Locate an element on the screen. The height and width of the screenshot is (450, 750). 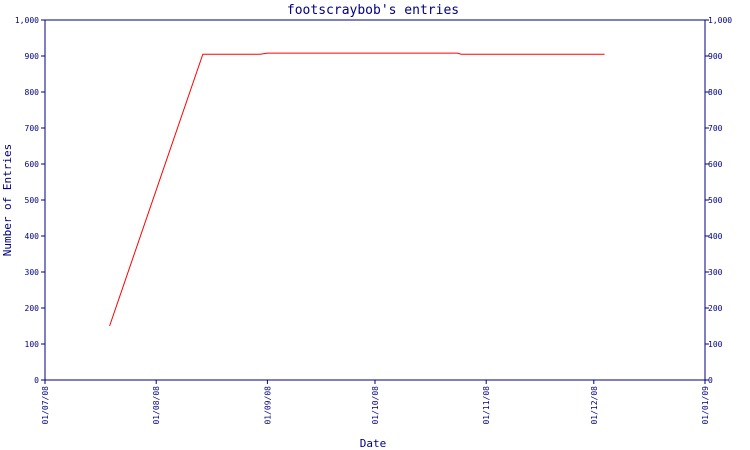
x-tick-label: 01/08/08 is located at coordinates (156, 405).